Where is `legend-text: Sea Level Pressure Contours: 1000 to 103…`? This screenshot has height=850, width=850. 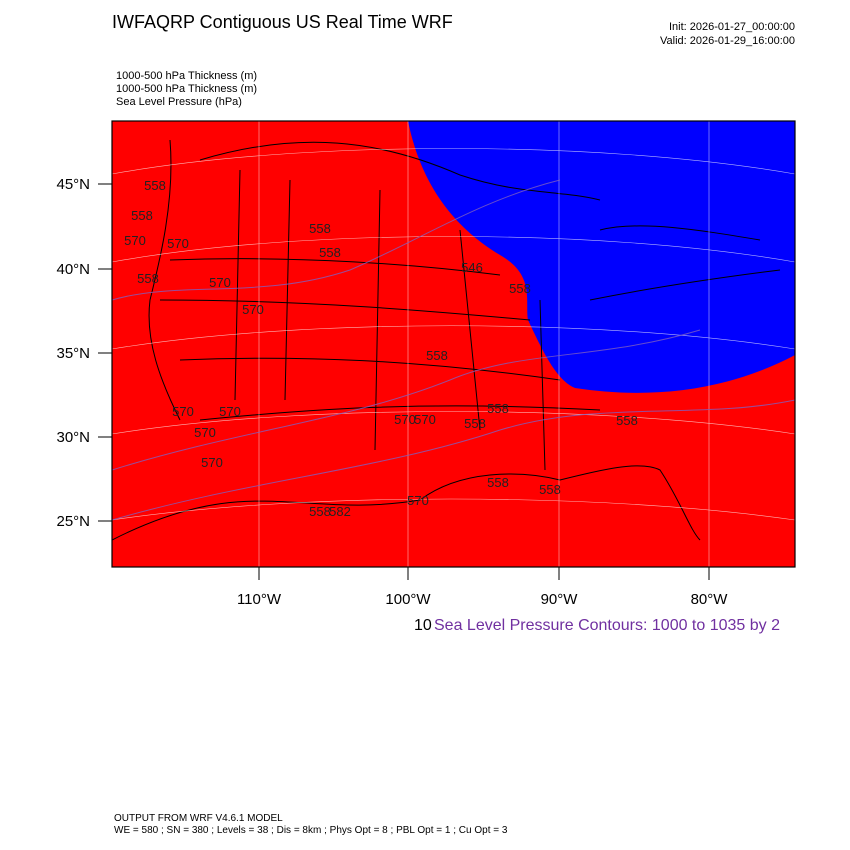 legend-text: Sea Level Pressure Contours: 1000 to 103… is located at coordinates (607, 625).